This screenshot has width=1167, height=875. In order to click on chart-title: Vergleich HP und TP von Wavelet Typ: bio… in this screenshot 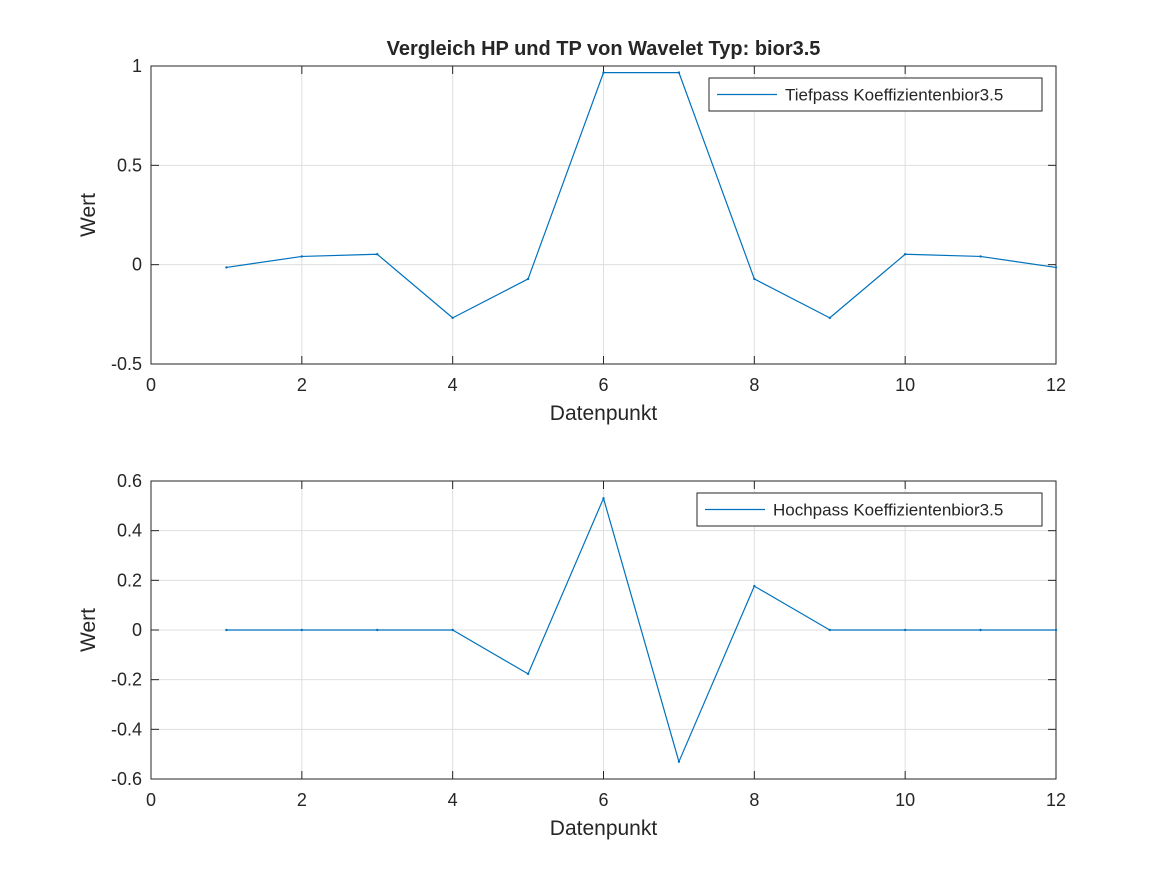, I will do `click(604, 49)`.